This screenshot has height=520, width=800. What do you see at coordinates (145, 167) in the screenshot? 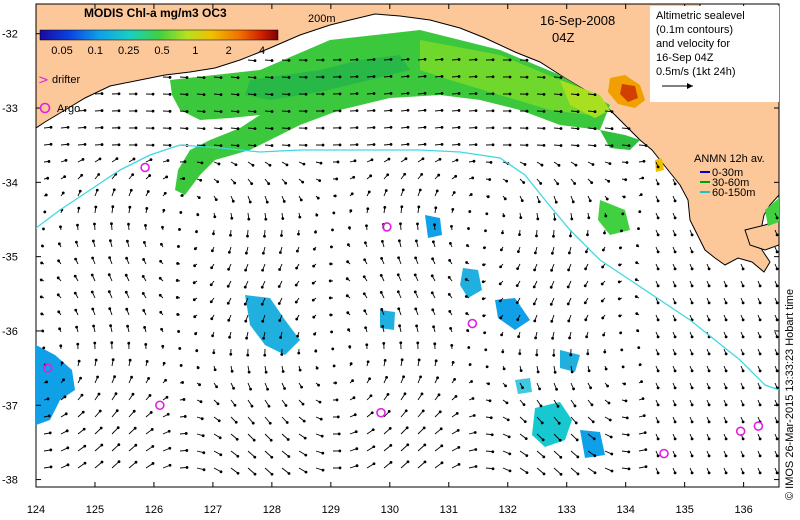
I see `argo-float-marker` at bounding box center [145, 167].